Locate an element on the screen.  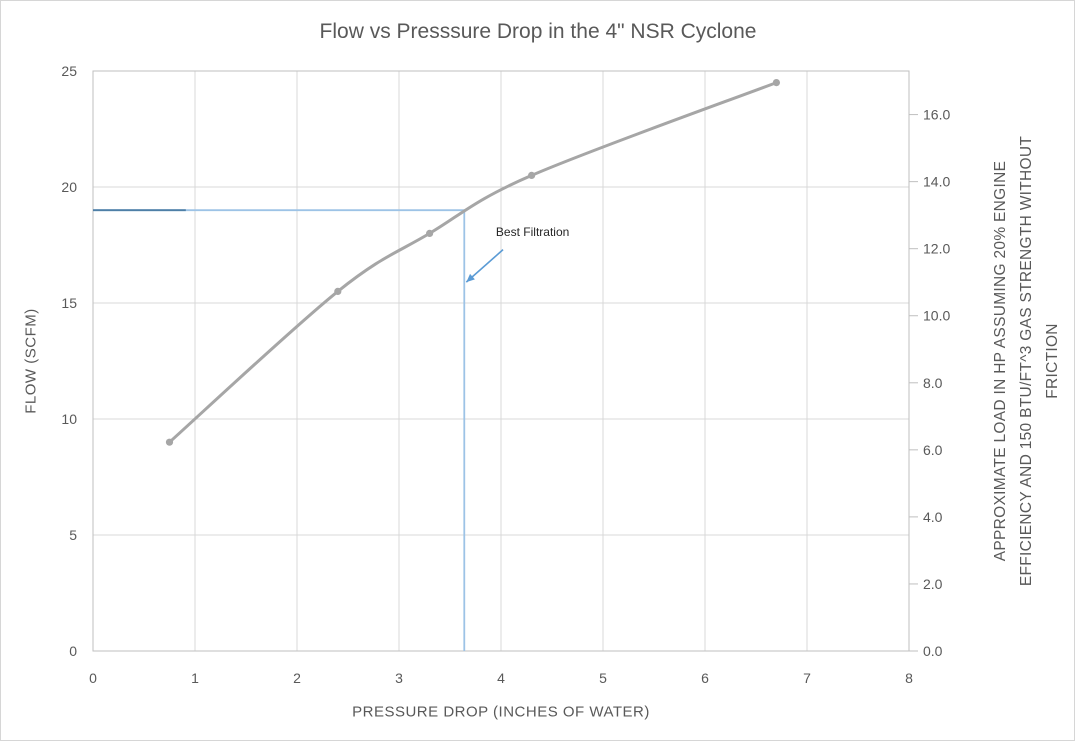
y-left-tick-label: 0 is located at coordinates (73, 651).